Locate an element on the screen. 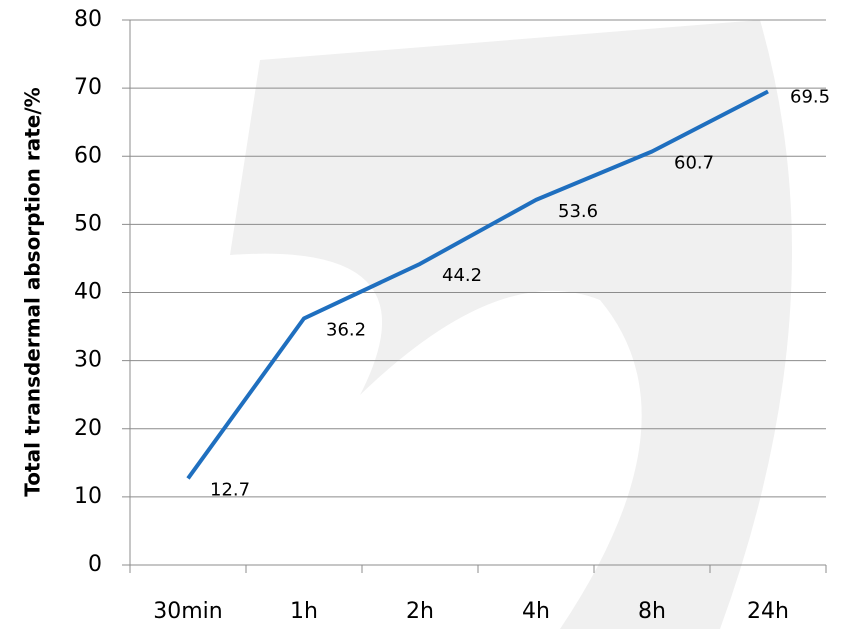 Image resolution: width=853 pixels, height=629 pixels. x-tick-label: 24h is located at coordinates (768, 611).